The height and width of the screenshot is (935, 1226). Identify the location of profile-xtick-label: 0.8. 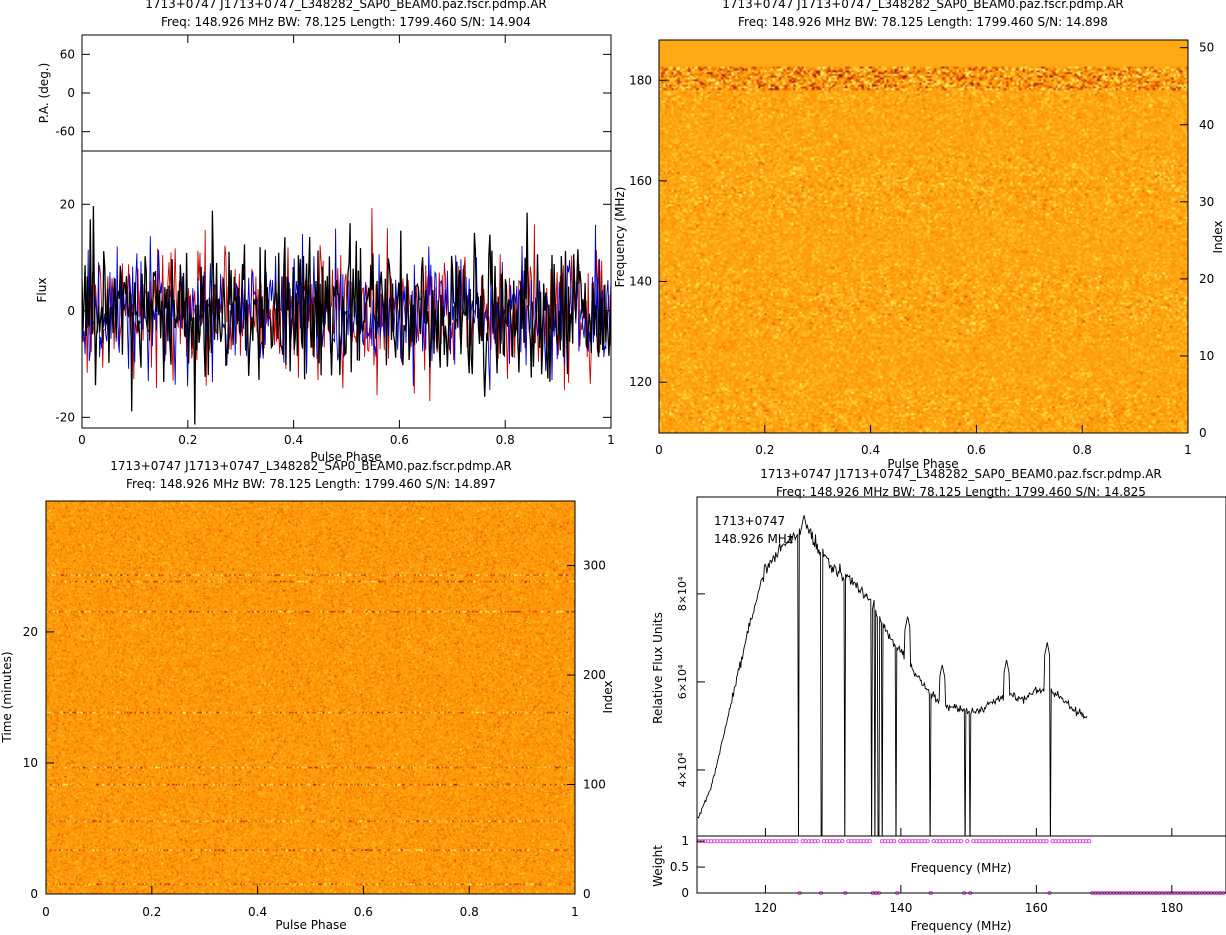
(505, 440).